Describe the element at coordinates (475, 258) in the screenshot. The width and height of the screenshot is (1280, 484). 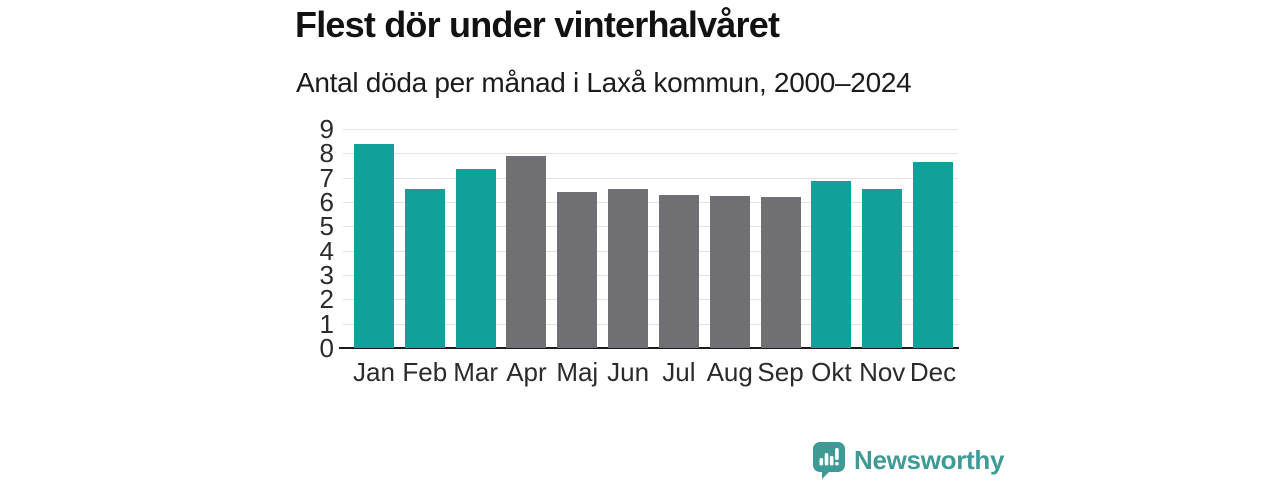
I see `bar-mar` at that location.